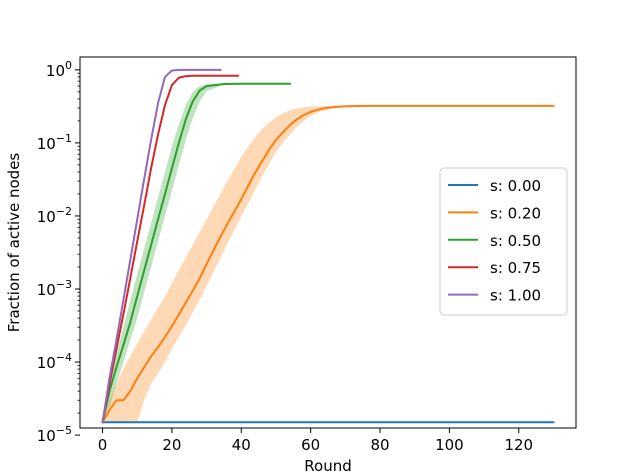 This screenshot has width=640, height=476. Describe the element at coordinates (103, 445) in the screenshot. I see `x-tick-label: 0` at that location.